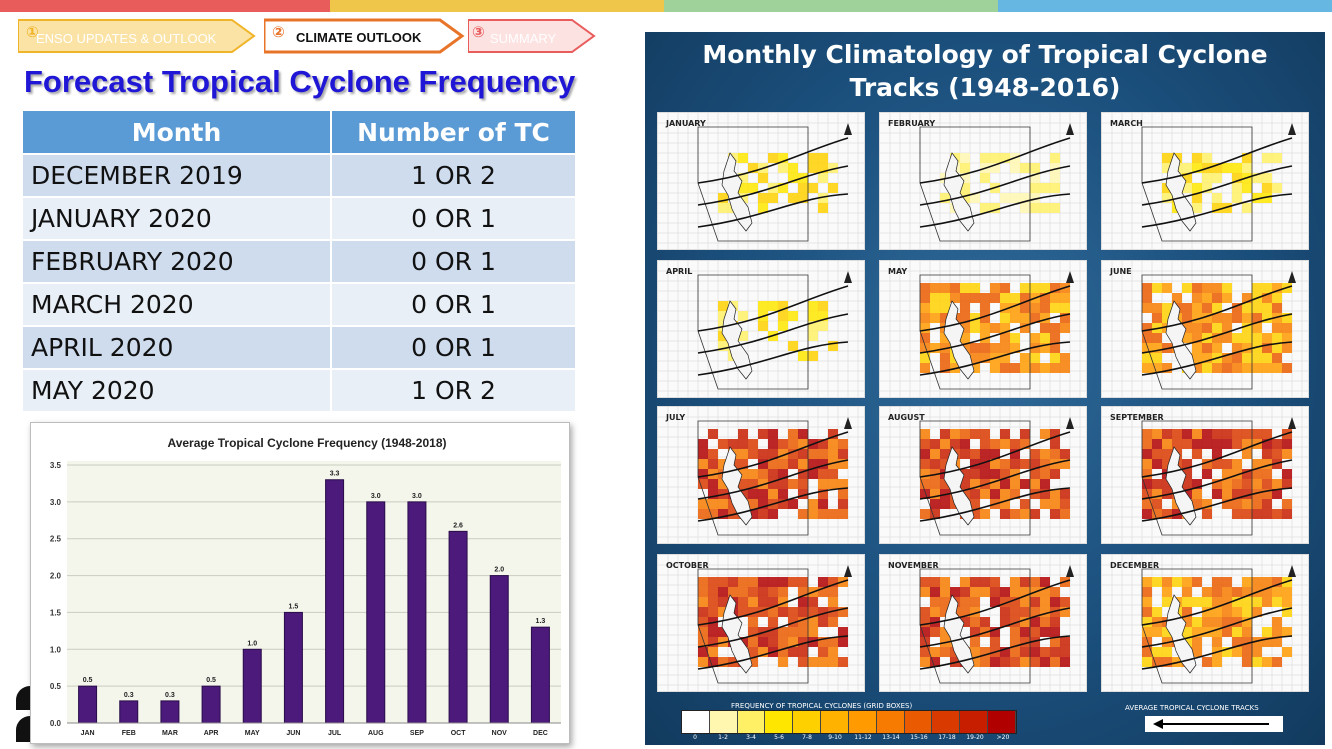  What do you see at coordinates (376, 733) in the screenshot?
I see `x-tick-label: AUG` at bounding box center [376, 733].